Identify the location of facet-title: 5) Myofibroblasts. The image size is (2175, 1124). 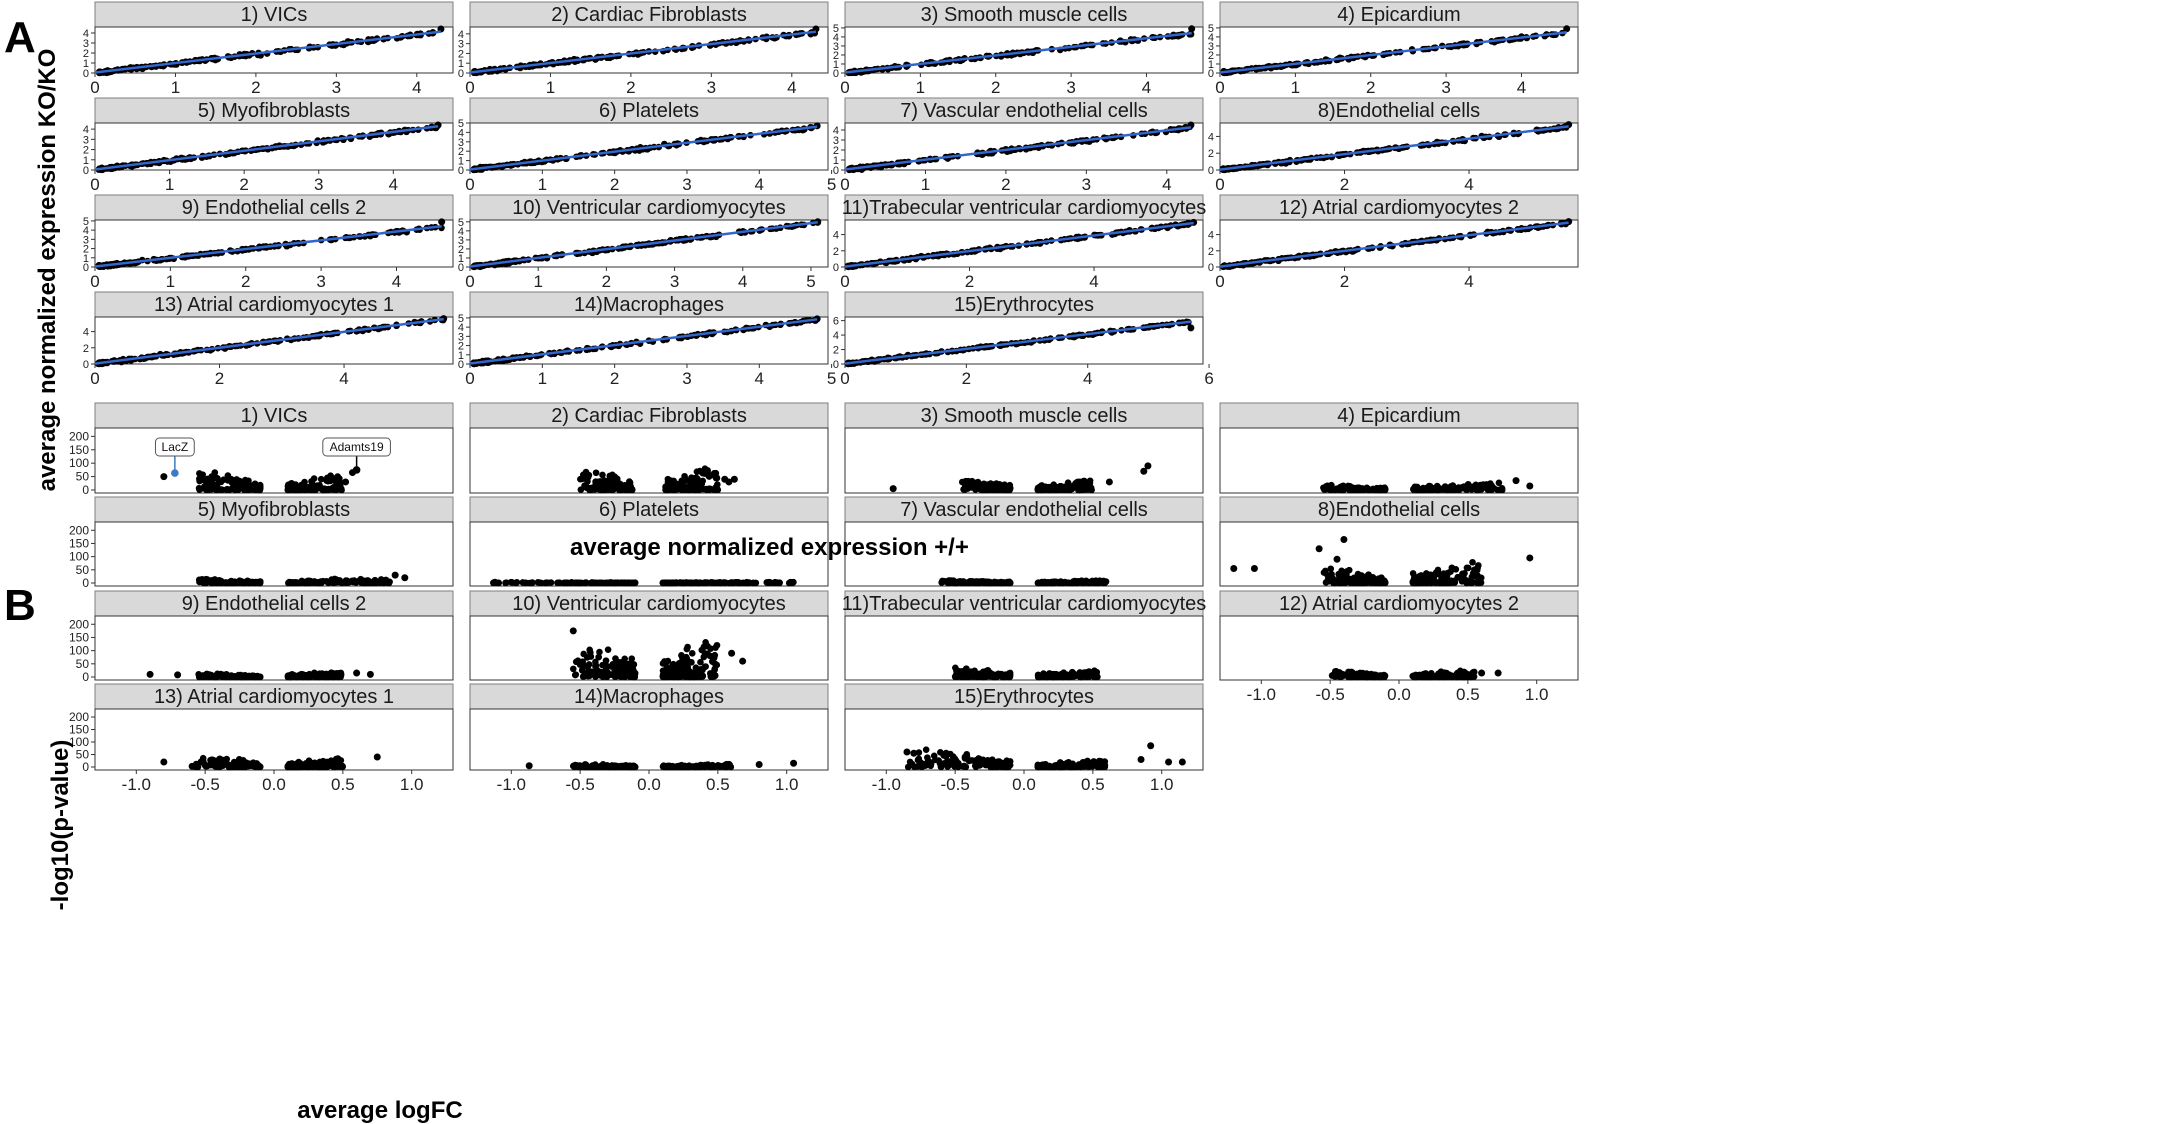
(274, 111).